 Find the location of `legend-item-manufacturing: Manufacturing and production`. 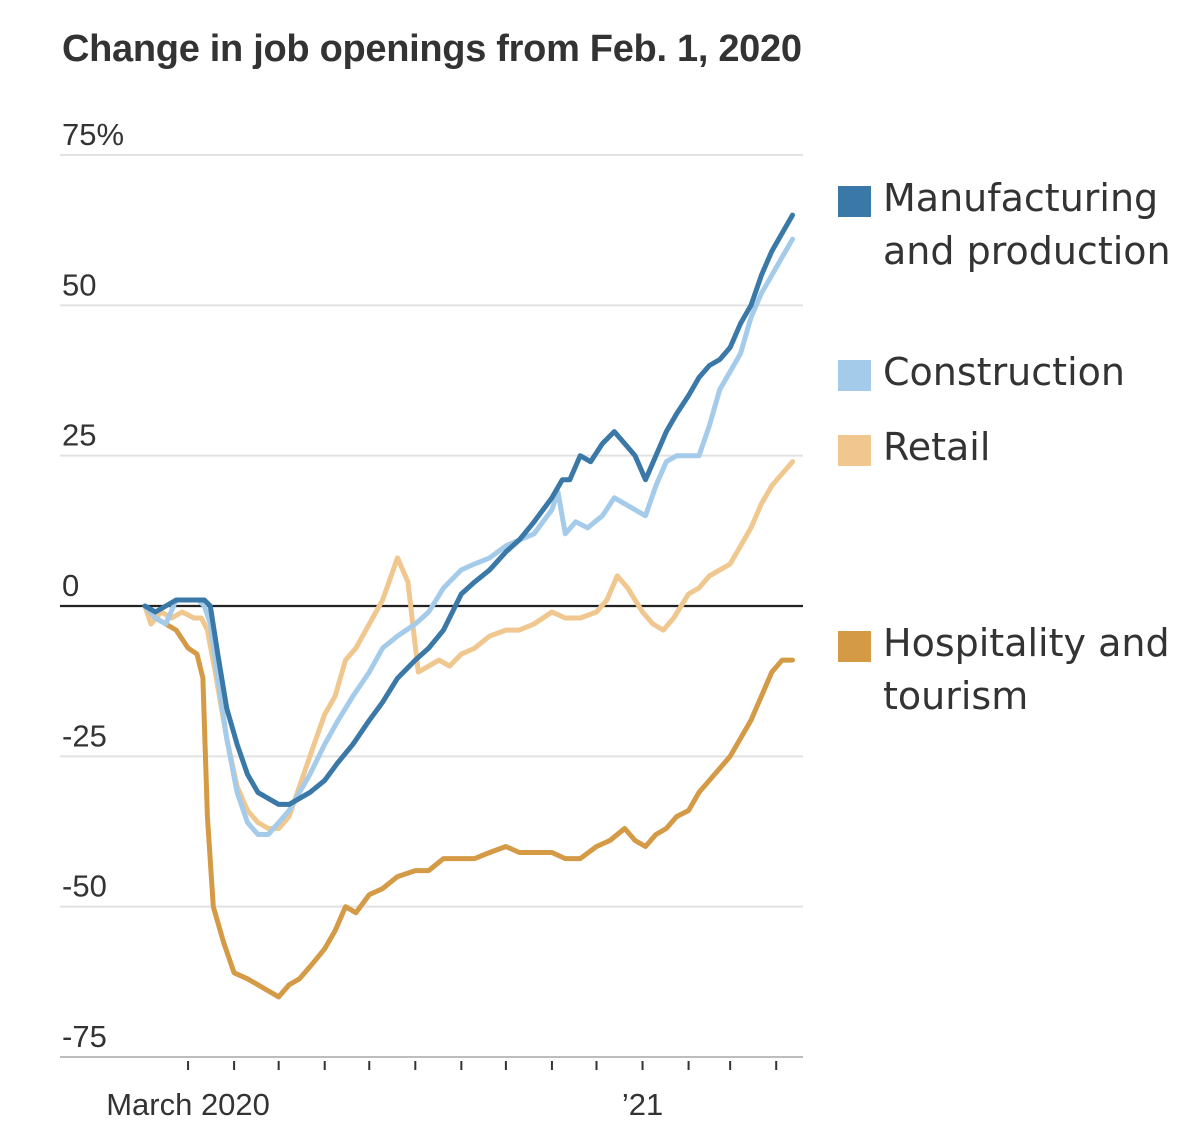

legend-item-manufacturing: Manufacturing and production is located at coordinates (1010, 227).